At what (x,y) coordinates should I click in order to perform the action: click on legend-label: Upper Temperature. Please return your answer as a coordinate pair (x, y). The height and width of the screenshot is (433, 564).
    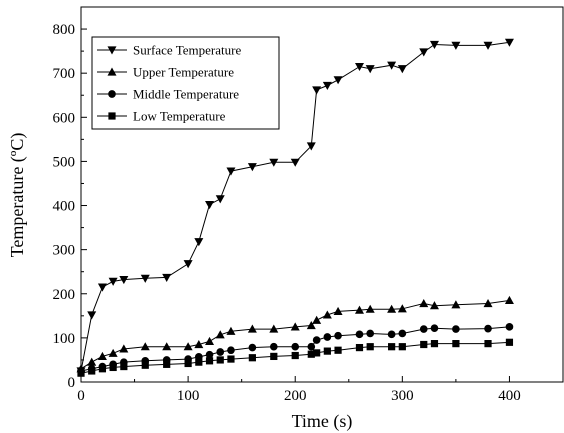
    Looking at the image, I should click on (183, 72).